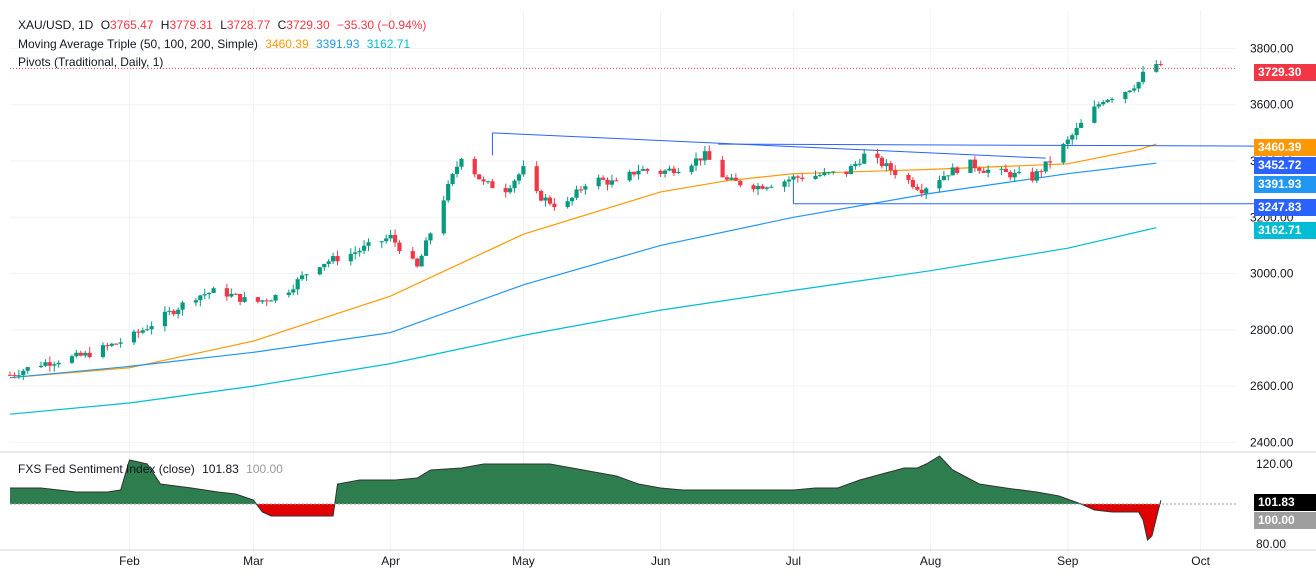 Image resolution: width=1316 pixels, height=587 pixels. What do you see at coordinates (523, 561) in the screenshot?
I see `x-tick-label: May` at bounding box center [523, 561].